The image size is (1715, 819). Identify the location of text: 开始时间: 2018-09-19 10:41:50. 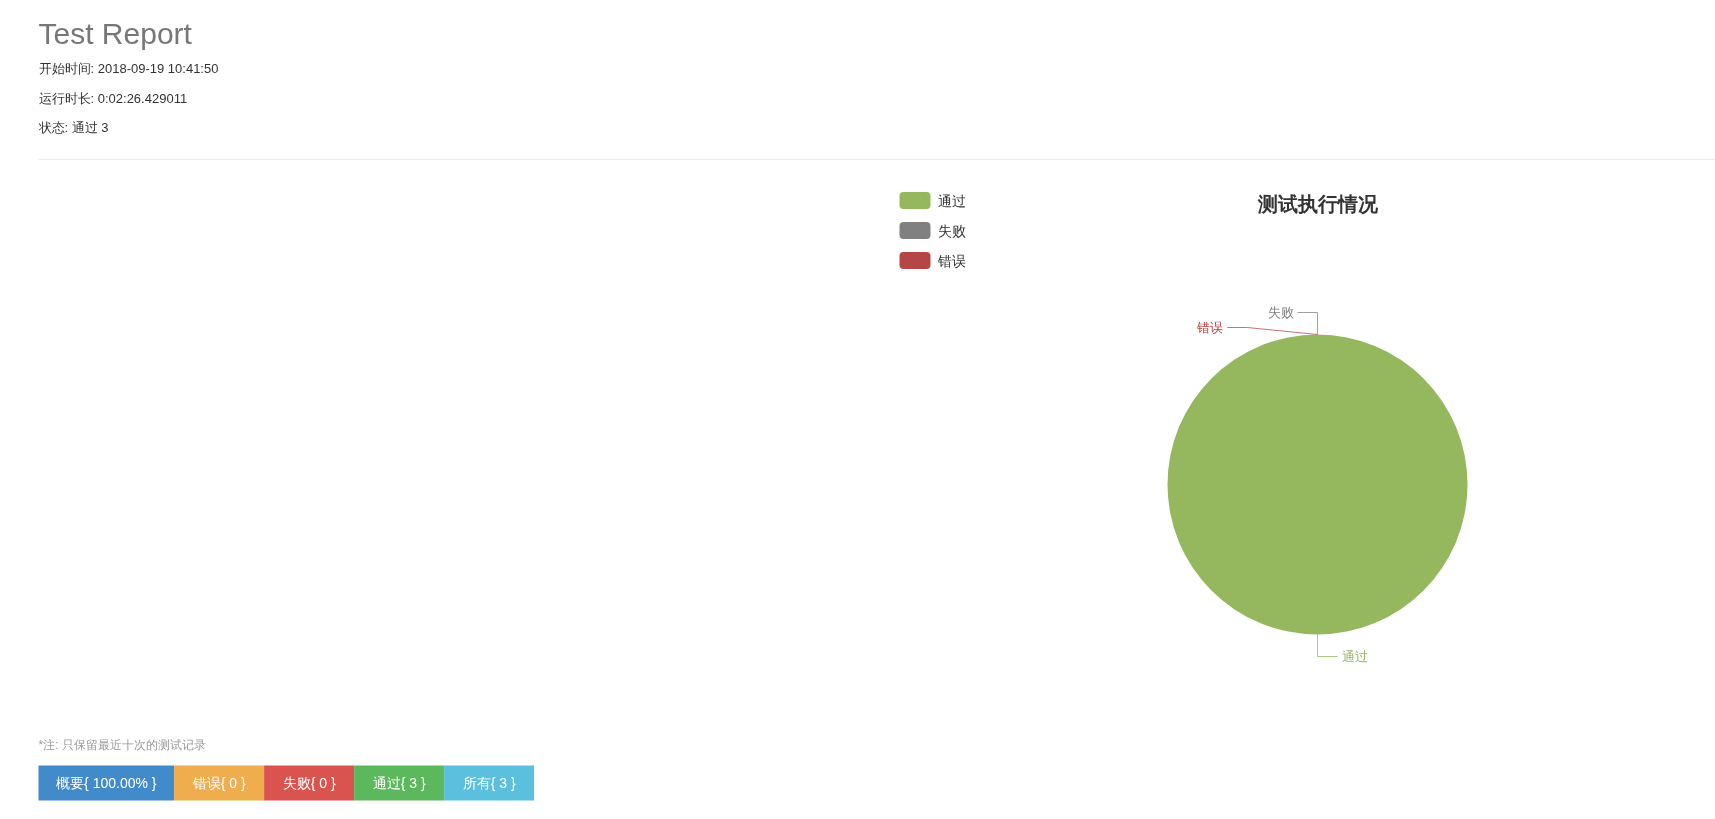
(128, 68).